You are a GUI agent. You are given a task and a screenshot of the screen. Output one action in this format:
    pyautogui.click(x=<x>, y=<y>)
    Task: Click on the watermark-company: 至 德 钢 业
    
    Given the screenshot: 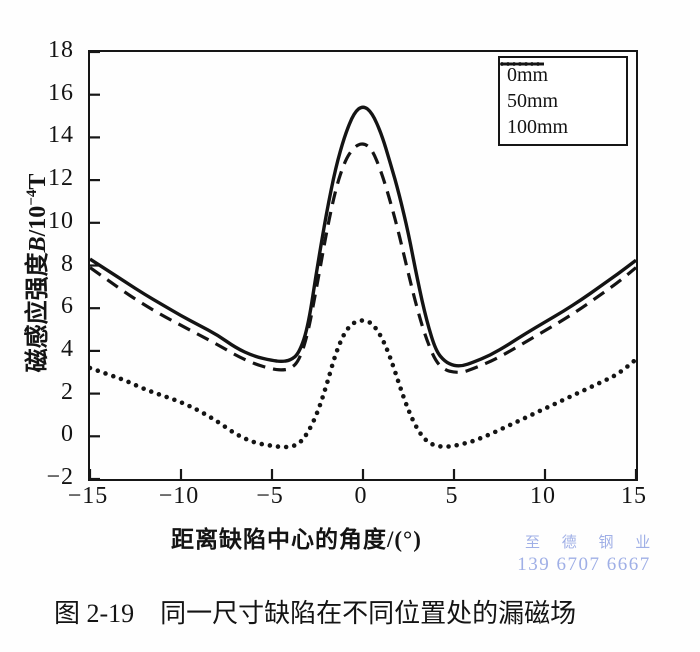 What is the action you would take?
    pyautogui.click(x=592, y=543)
    